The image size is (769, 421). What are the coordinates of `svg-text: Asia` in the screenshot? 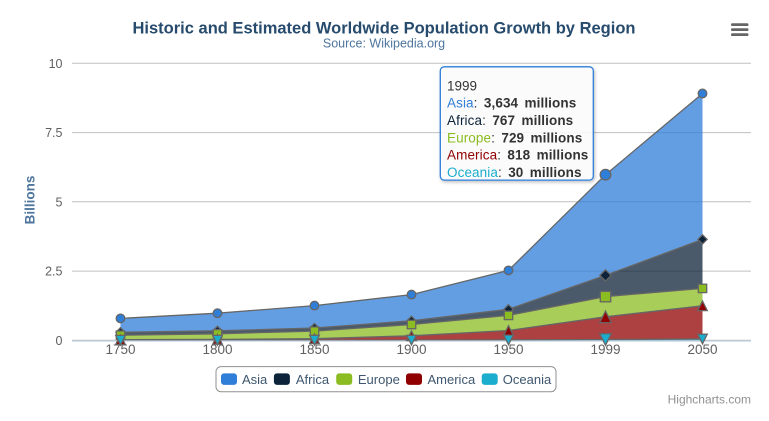 It's located at (255, 379).